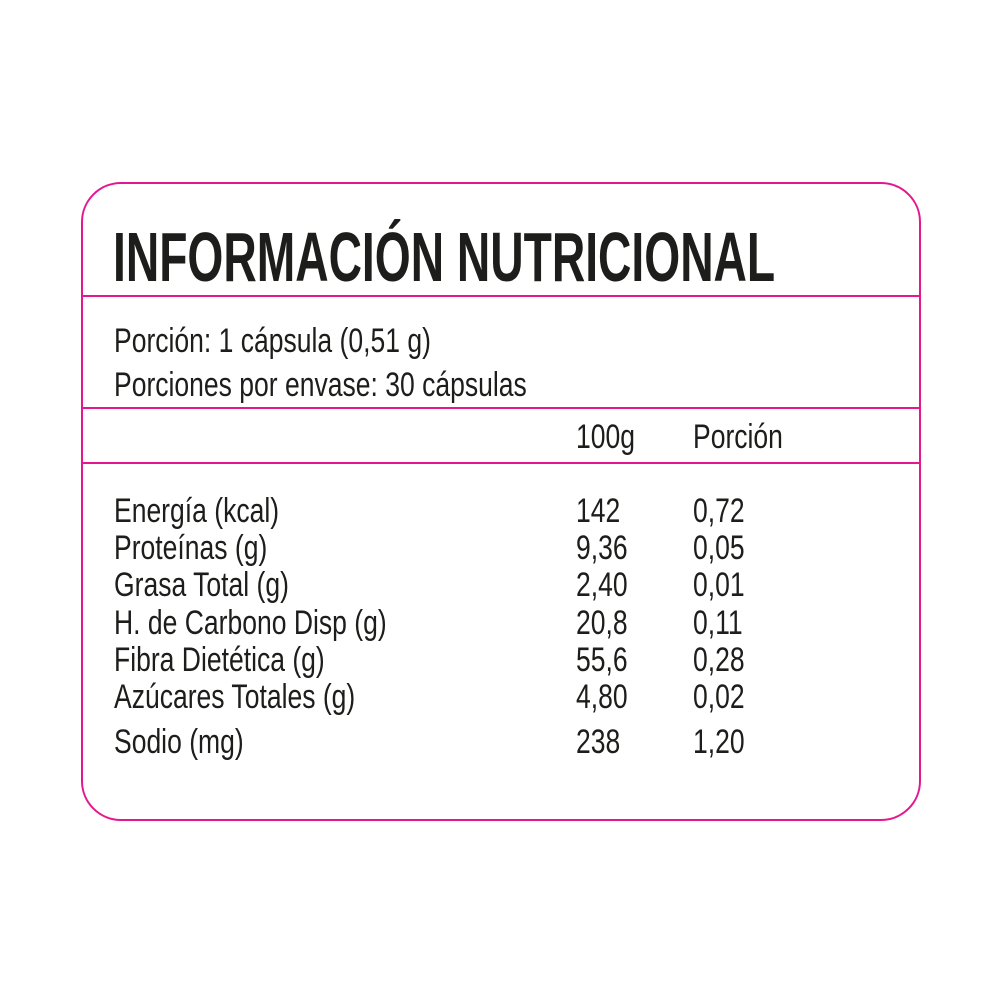  What do you see at coordinates (719, 585) in the screenshot?
I see `value-portion: 0,01` at bounding box center [719, 585].